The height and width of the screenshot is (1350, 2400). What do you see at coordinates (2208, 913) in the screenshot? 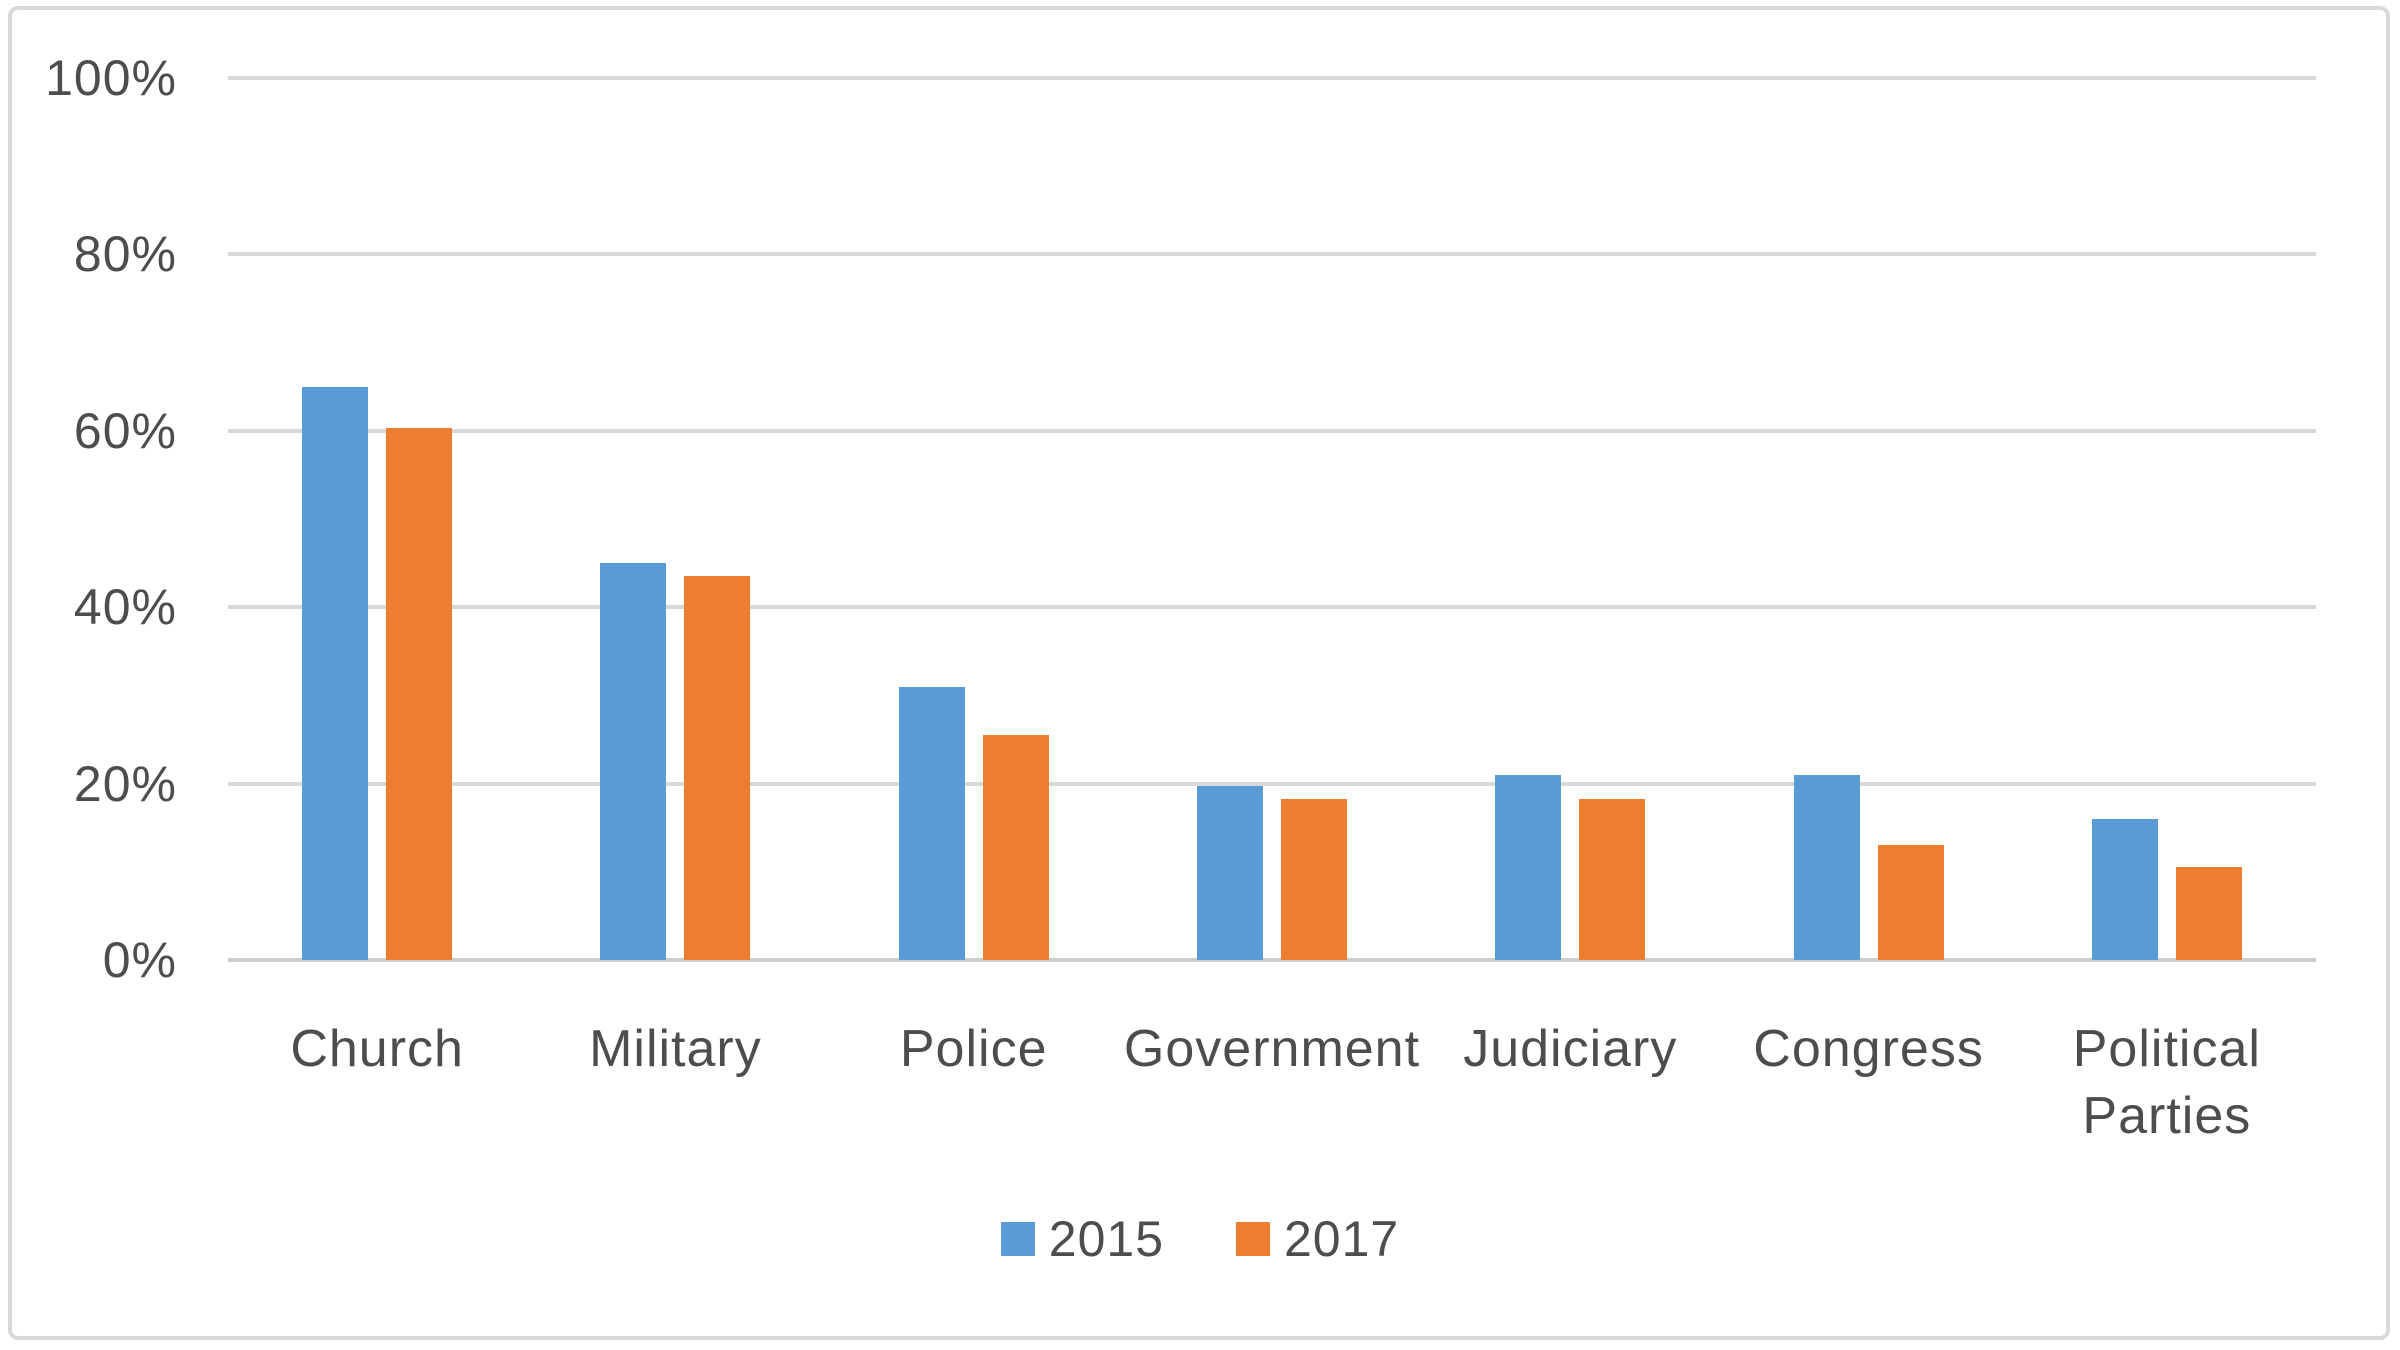
I see `bar-2017-political-parties` at bounding box center [2208, 913].